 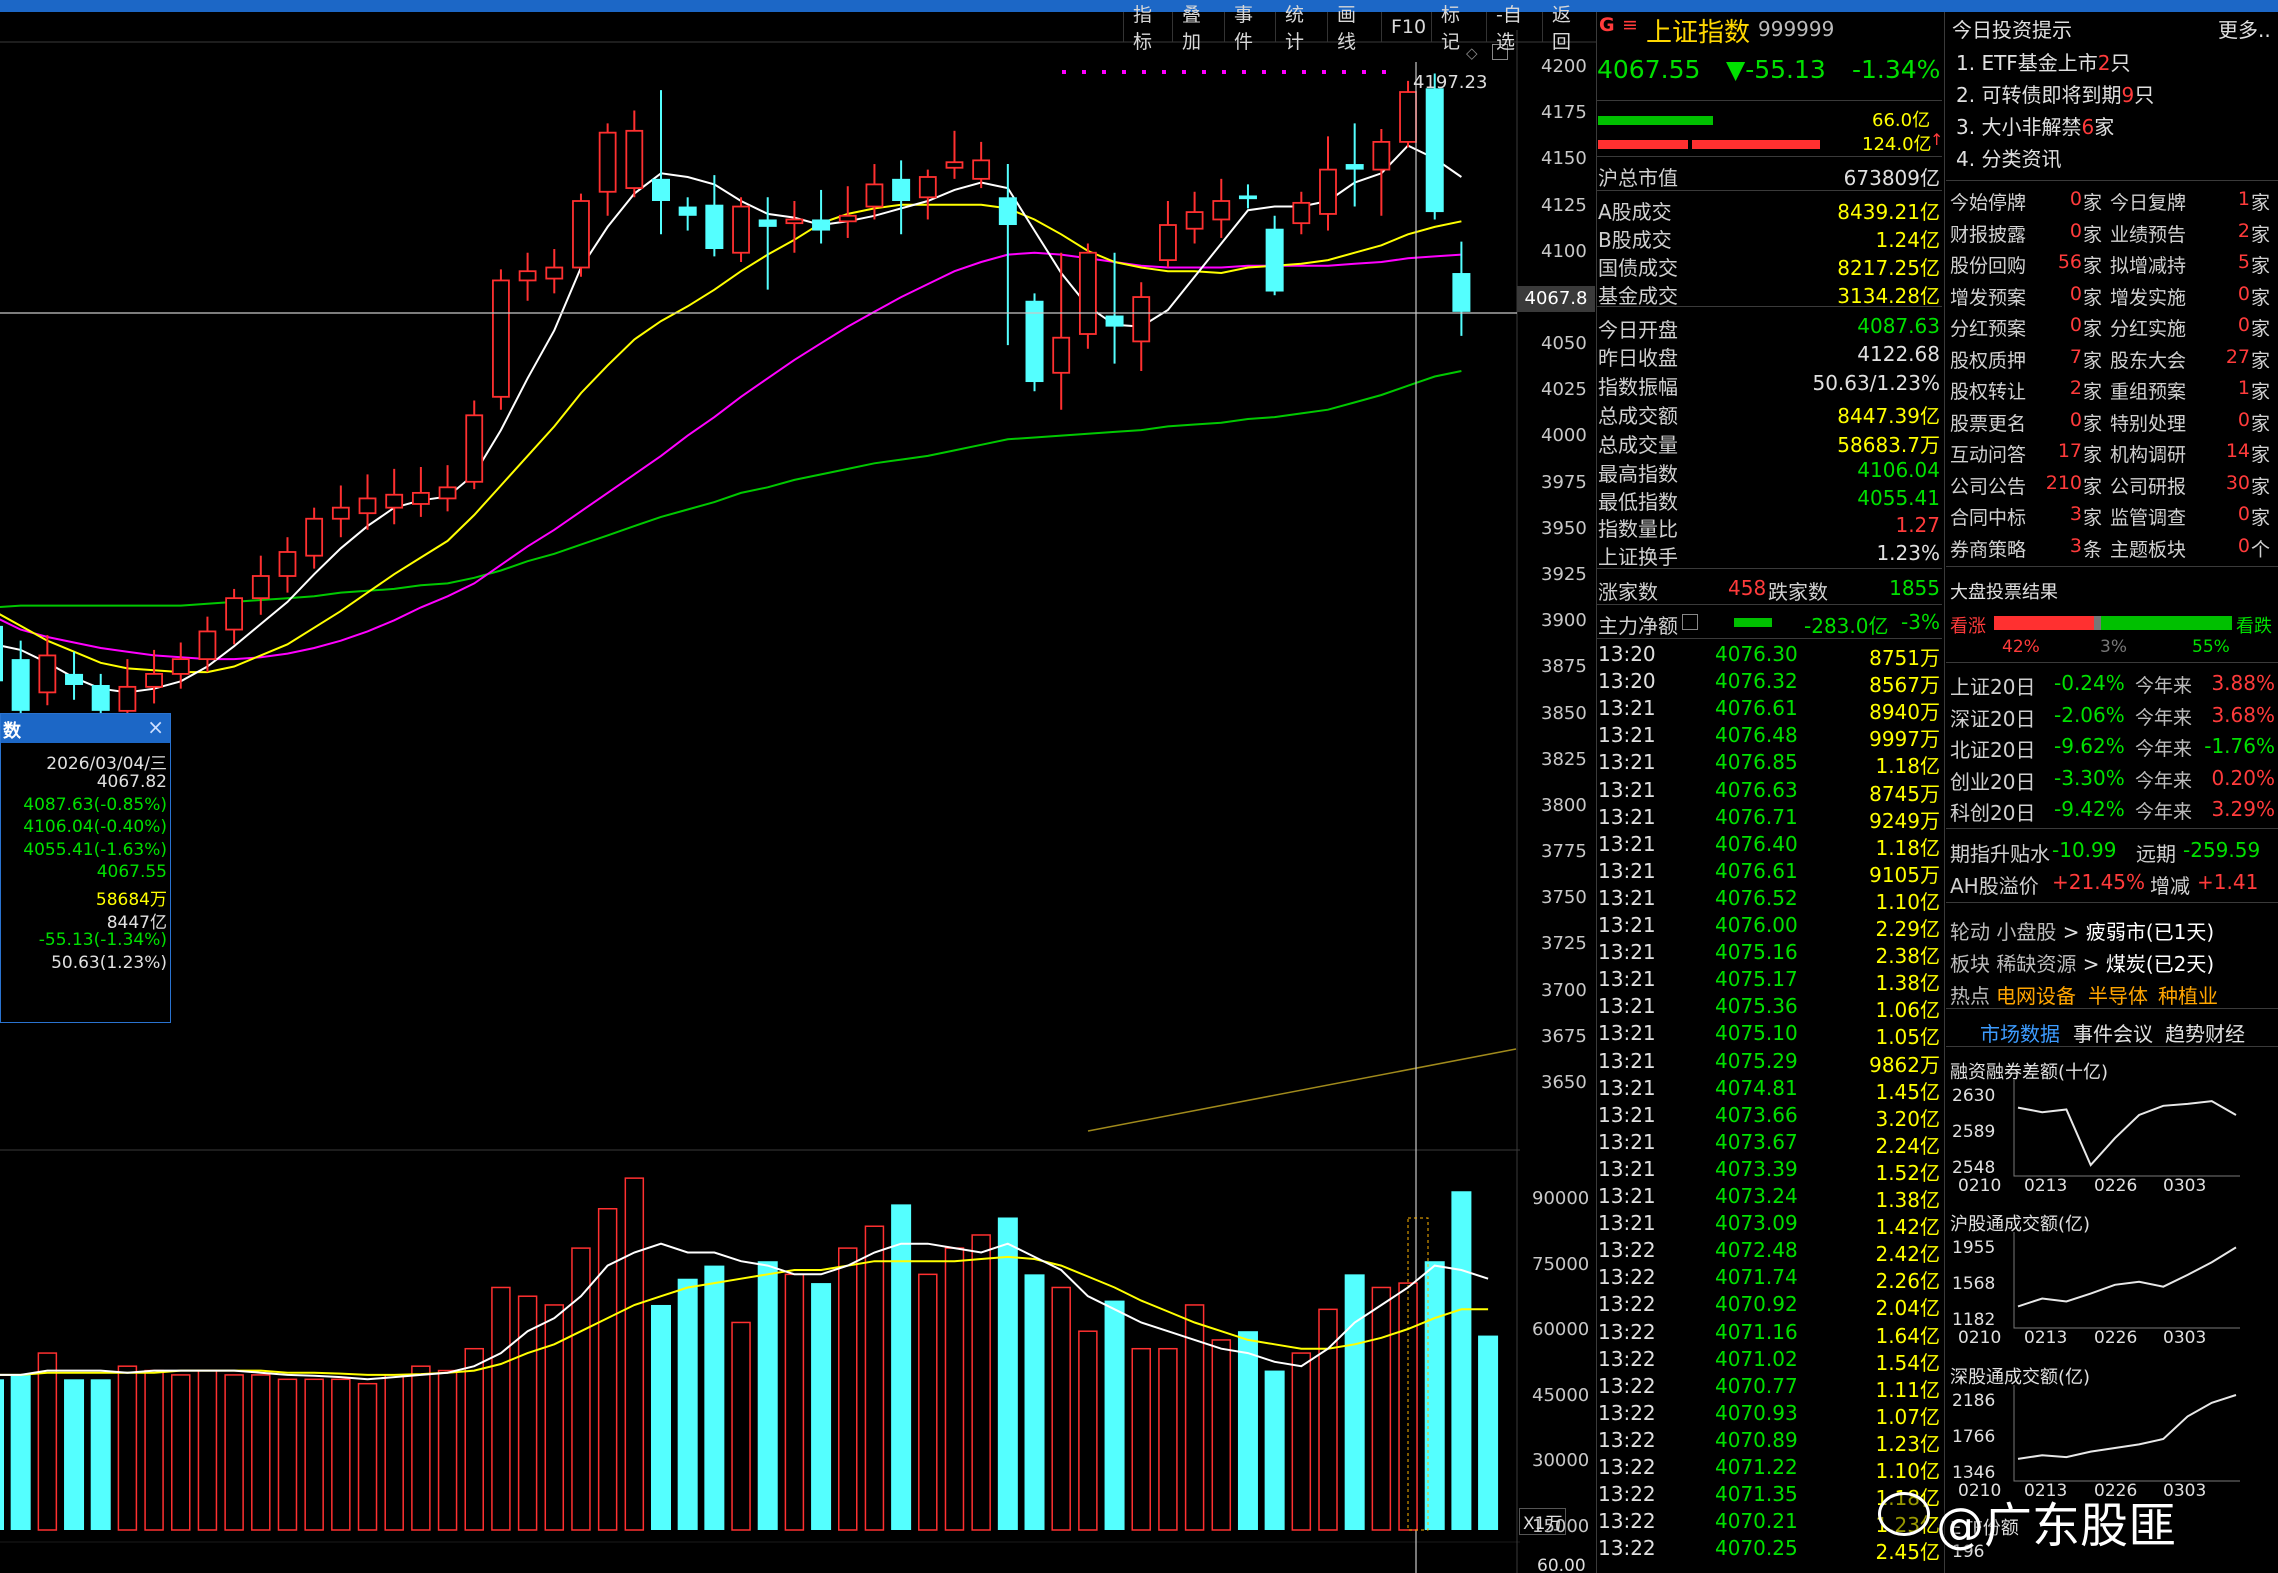 I want to click on event-label: 主题板块, so click(x=2148, y=549).